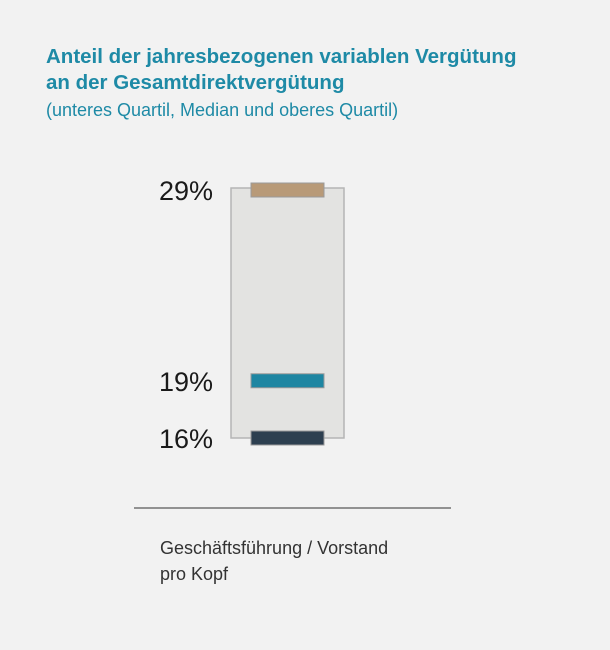 The width and height of the screenshot is (610, 650). I want to click on lower-quartile-bar, so click(287, 438).